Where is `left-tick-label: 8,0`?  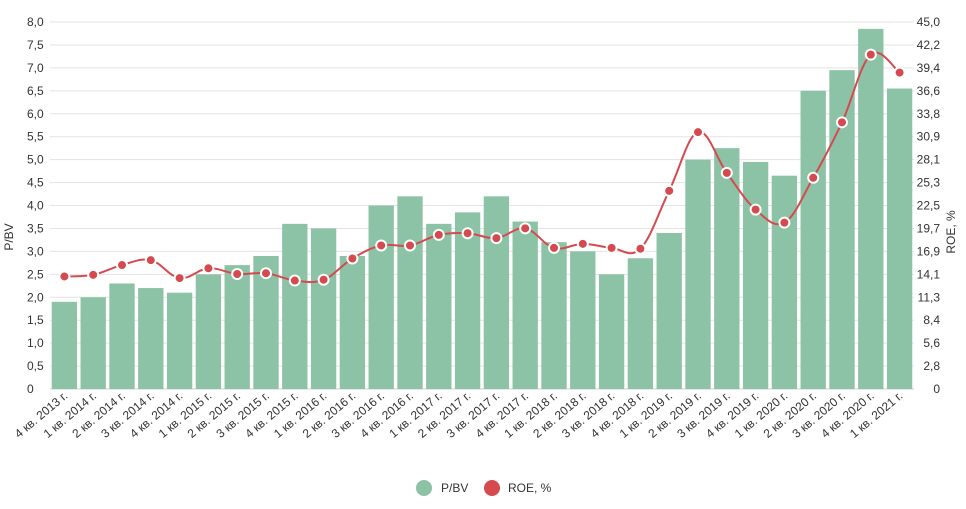
left-tick-label: 8,0 is located at coordinates (35, 22).